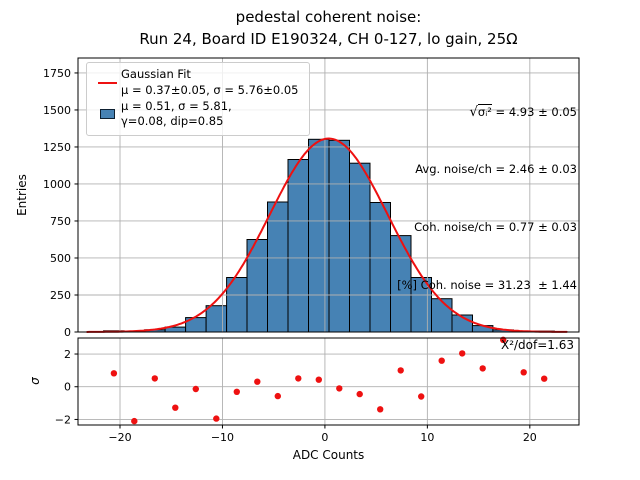 The width and height of the screenshot is (640, 480). I want to click on legend-item-text: μ = 0.51, σ = 5.81, γ=0.08, dip=0.85, so click(176, 115).